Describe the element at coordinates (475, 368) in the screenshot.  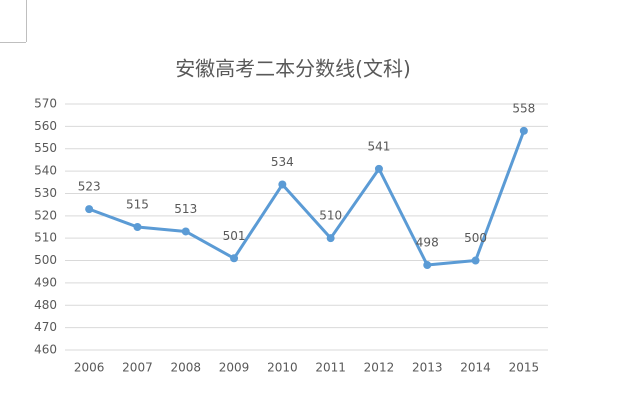
I see `x-tick-label: 2014` at that location.